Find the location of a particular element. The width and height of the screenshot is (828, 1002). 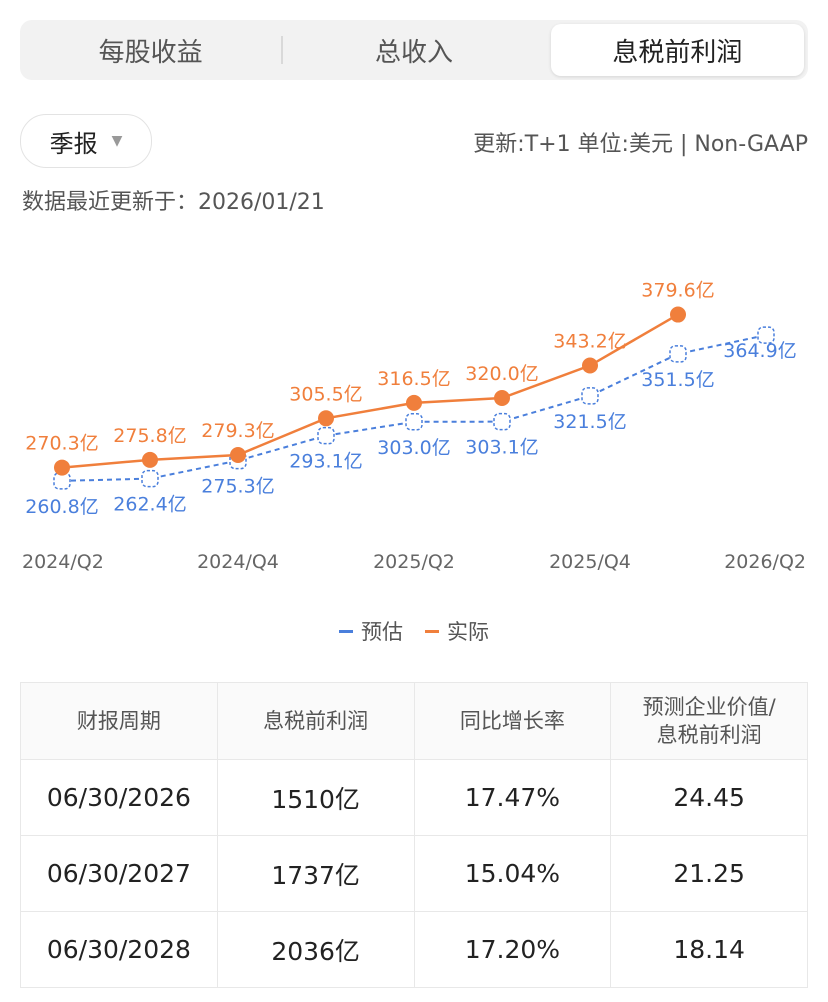

table-header-row: 财报周期 息税前利润 同比增长率 预测企业价值/息税前利润 is located at coordinates (414, 721).